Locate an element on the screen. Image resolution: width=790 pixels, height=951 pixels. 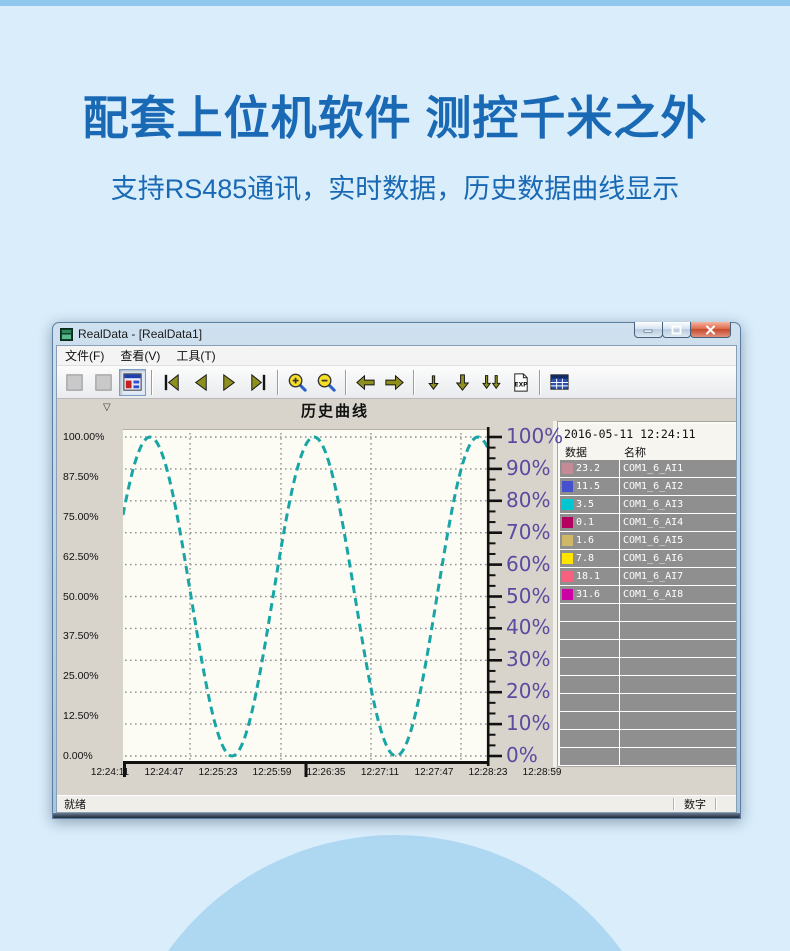
btn-first is located at coordinates (171, 382).